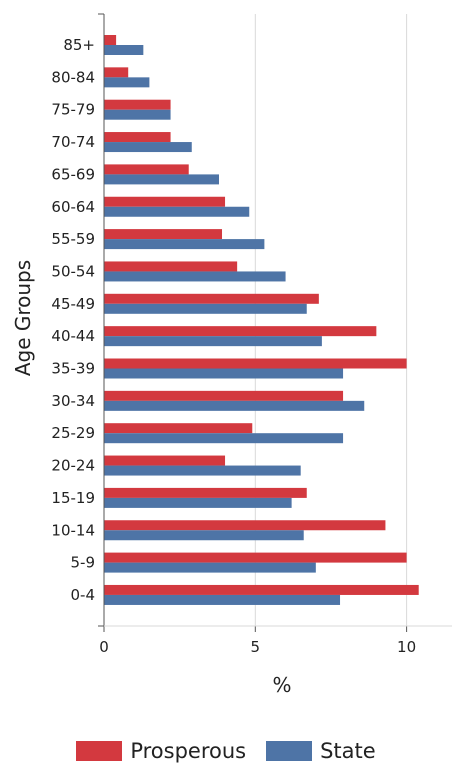 This screenshot has height=767, width=452. What do you see at coordinates (73, 142) in the screenshot?
I see `y-tick-label: 70-74` at bounding box center [73, 142].